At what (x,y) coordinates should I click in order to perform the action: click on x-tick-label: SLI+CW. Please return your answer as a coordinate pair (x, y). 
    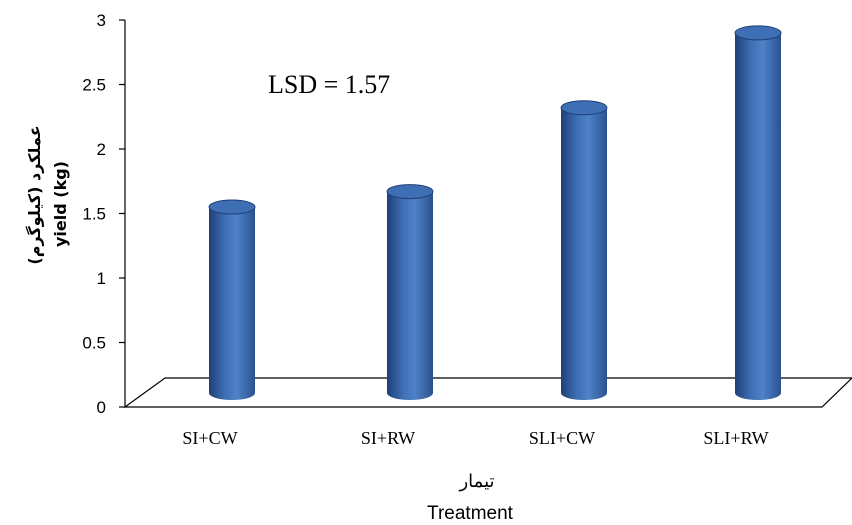
    Looking at the image, I should click on (562, 438).